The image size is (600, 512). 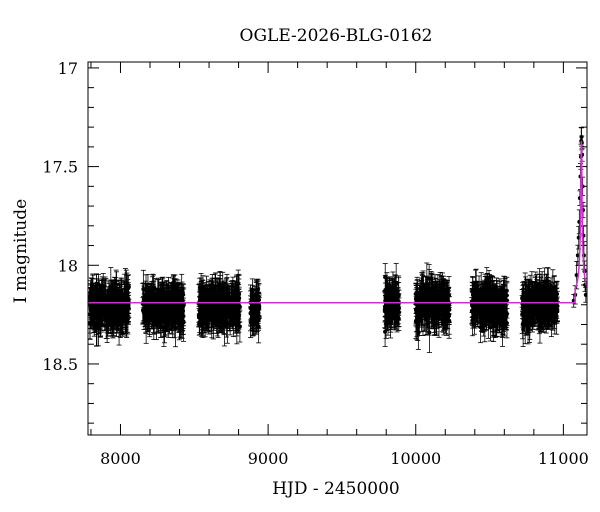 What do you see at coordinates (563, 458) in the screenshot?
I see `x-tick-label: 11000` at bounding box center [563, 458].